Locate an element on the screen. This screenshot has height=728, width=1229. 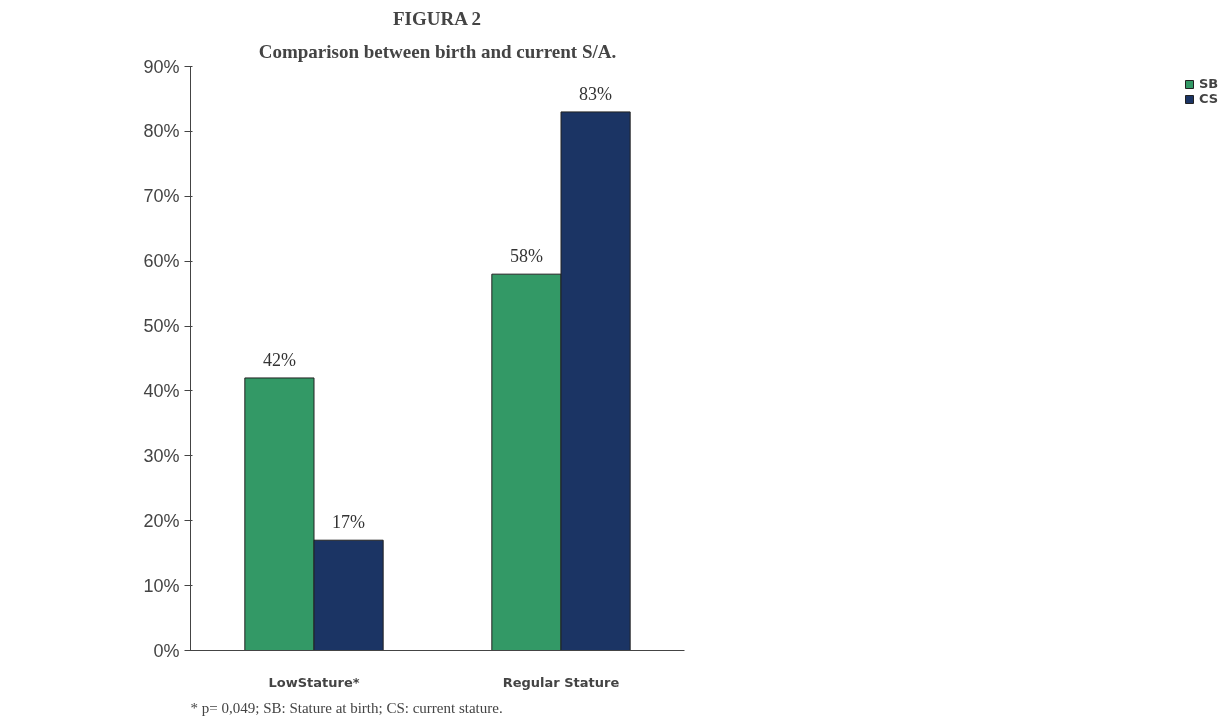
y-tick-label: 80% is located at coordinates (161, 131).